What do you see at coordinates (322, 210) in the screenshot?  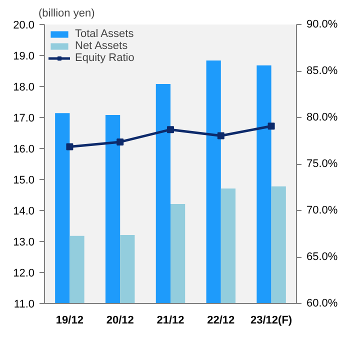 I see `y2-tick-label: 70.0%` at bounding box center [322, 210].